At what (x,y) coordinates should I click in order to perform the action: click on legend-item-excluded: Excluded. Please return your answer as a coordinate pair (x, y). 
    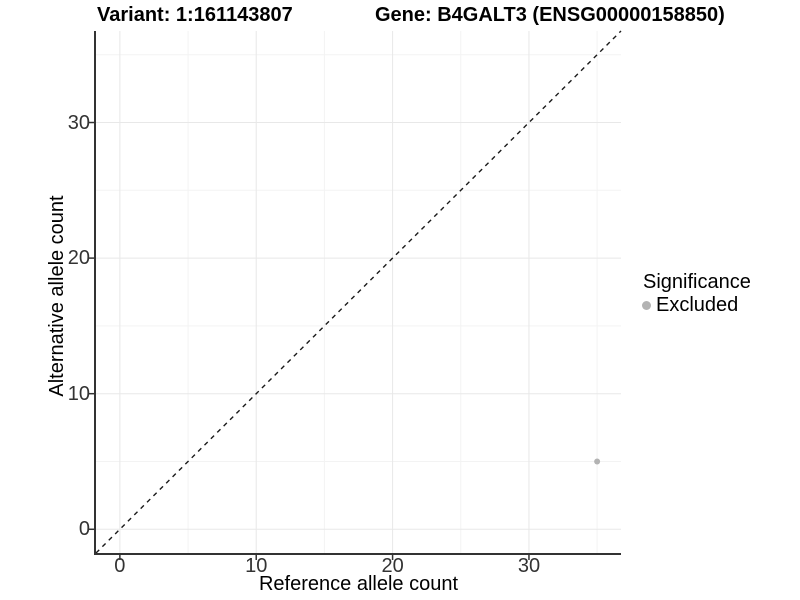
    Looking at the image, I should click on (694, 305).